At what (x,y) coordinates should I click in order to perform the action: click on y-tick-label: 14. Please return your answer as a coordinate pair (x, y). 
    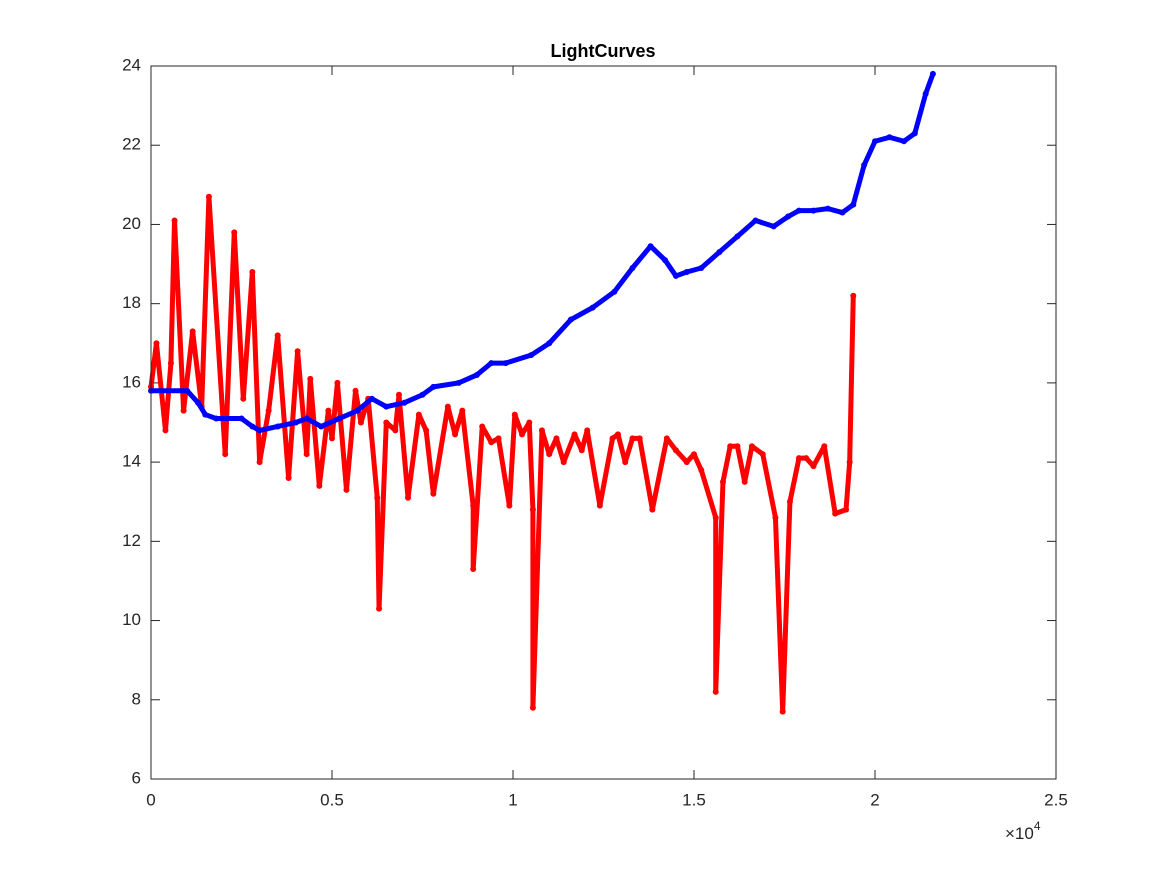
    Looking at the image, I should click on (131, 461).